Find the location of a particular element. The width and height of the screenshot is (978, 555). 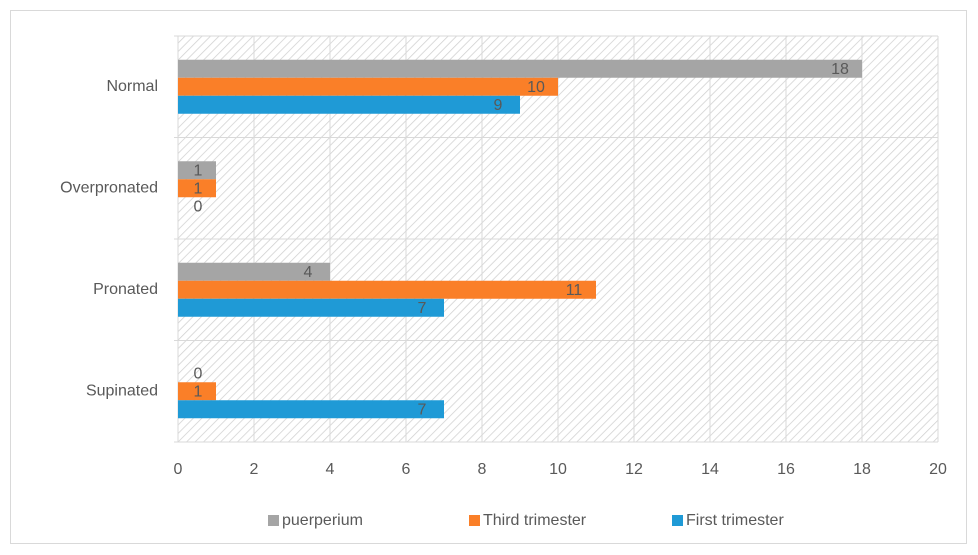

x-tick-label: 12 is located at coordinates (634, 469).